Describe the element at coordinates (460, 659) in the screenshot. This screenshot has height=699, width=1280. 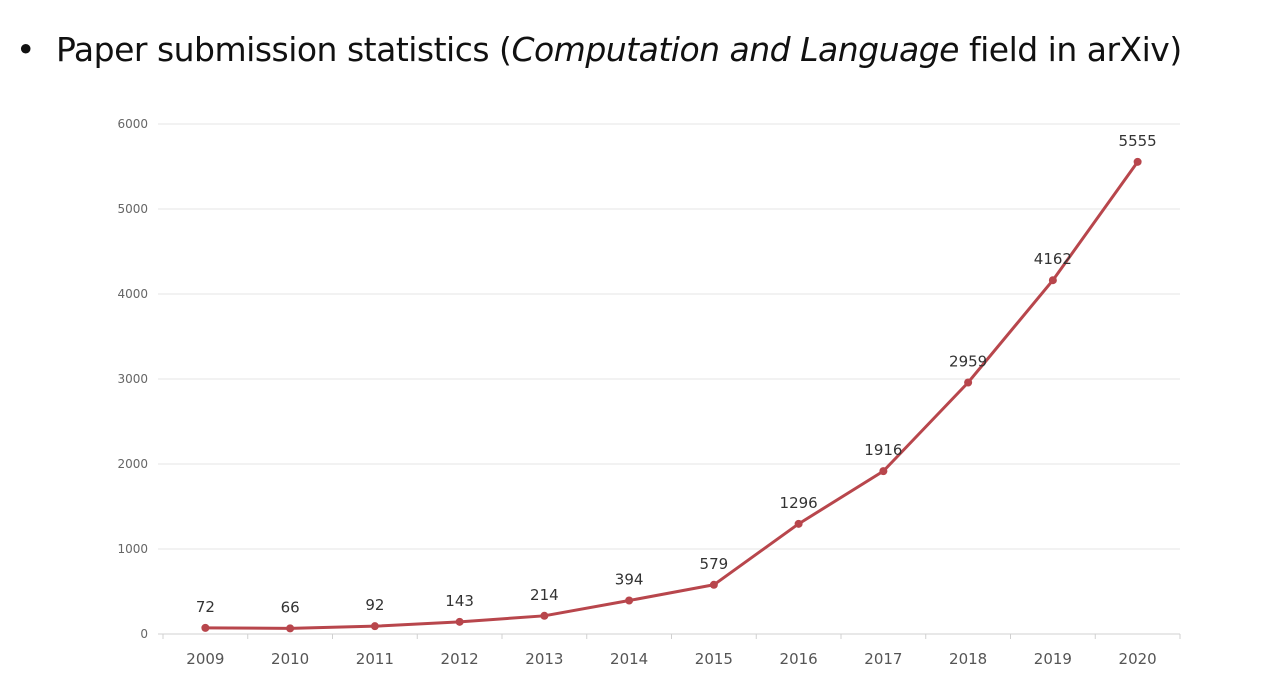
I see `x-tick-label: 2012` at that location.